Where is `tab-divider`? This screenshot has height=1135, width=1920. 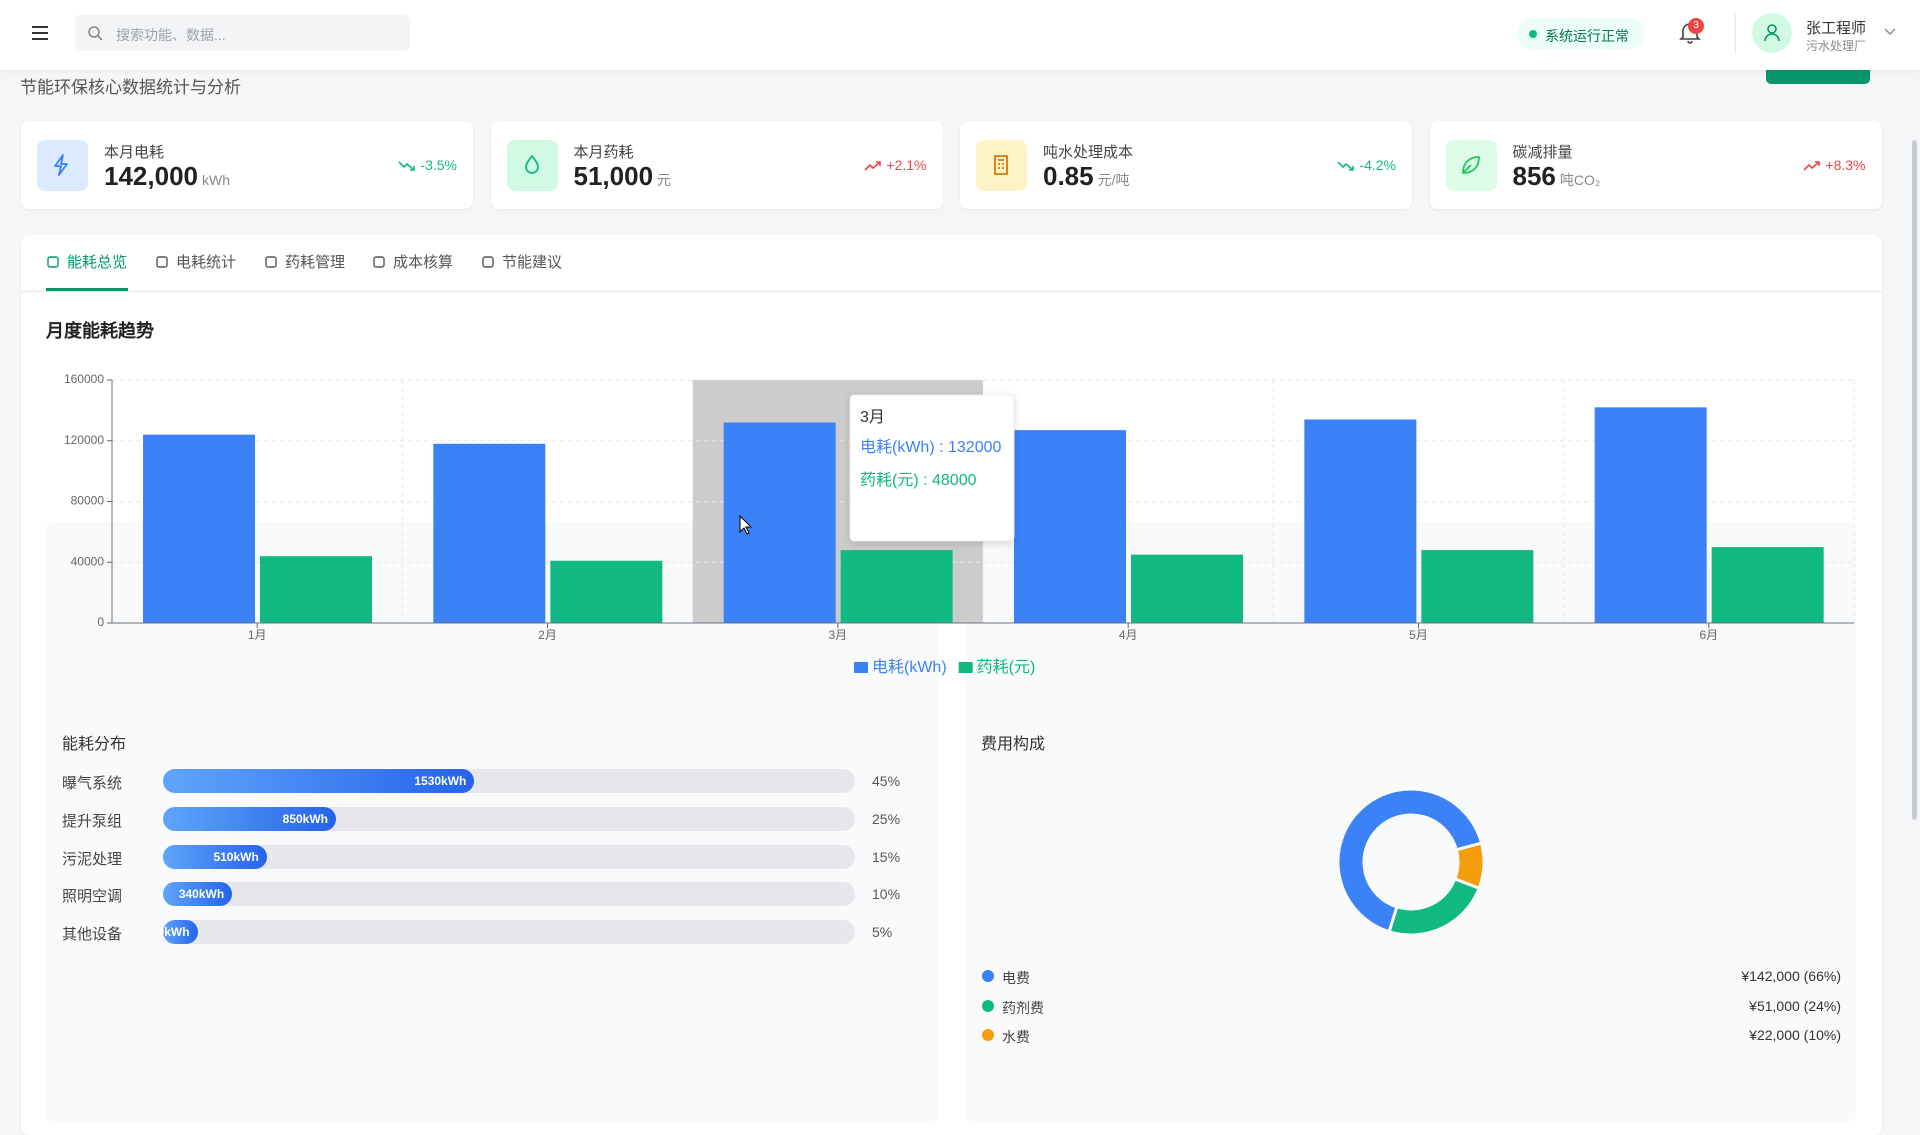 tab-divider is located at coordinates (951, 291).